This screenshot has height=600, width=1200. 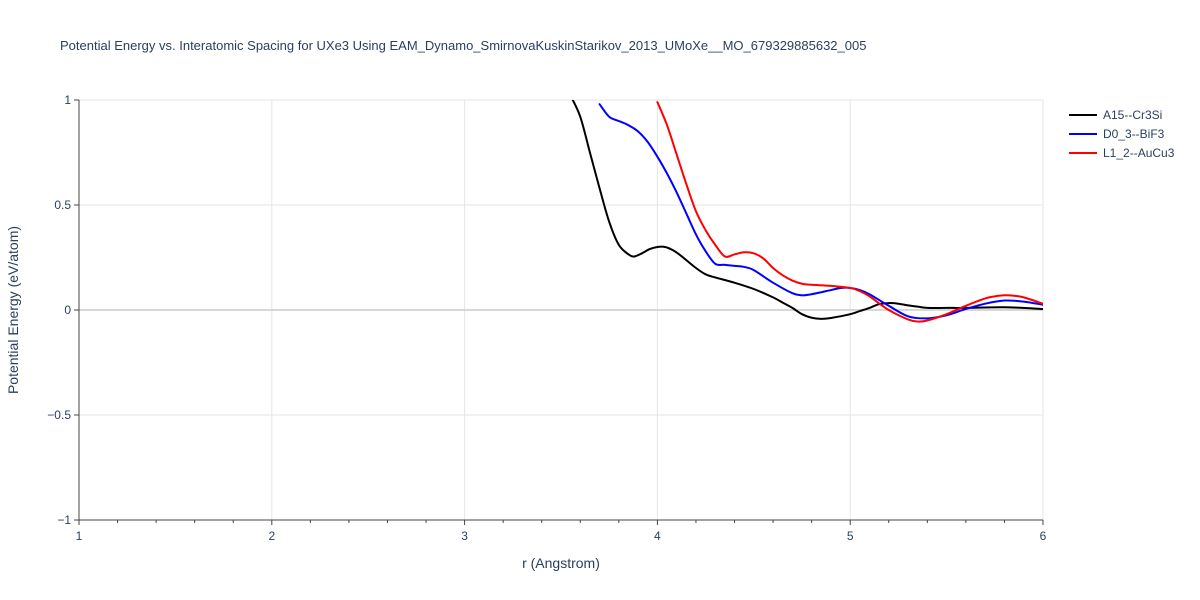 What do you see at coordinates (67, 100) in the screenshot?
I see `y-tick-label: 1` at bounding box center [67, 100].